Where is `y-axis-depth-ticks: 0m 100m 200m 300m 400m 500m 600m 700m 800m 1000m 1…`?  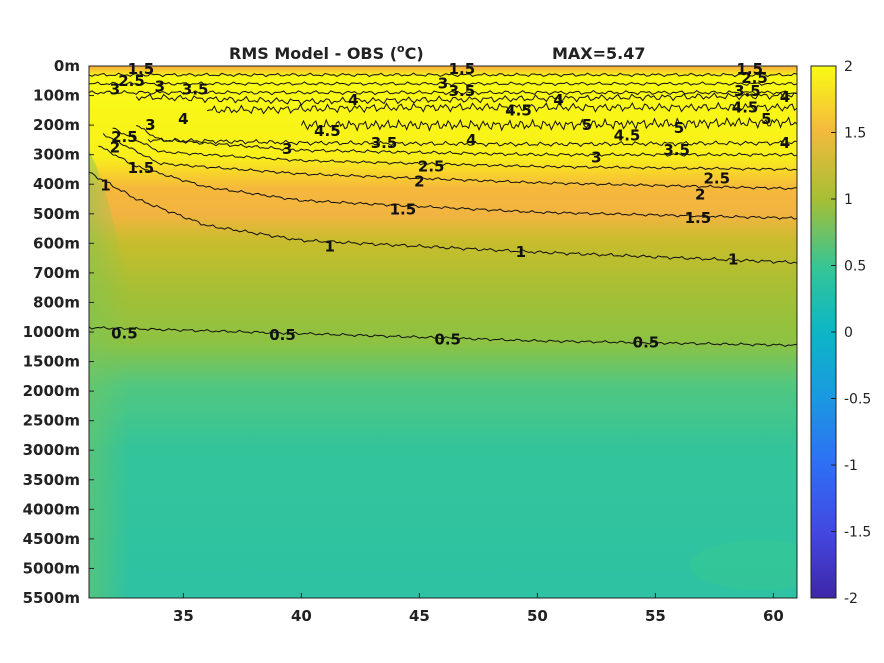
y-axis-depth-ticks: 0m 100m 200m 300m 400m 500m 600m 700m 800m 1000m 1… is located at coordinates (58, 332).